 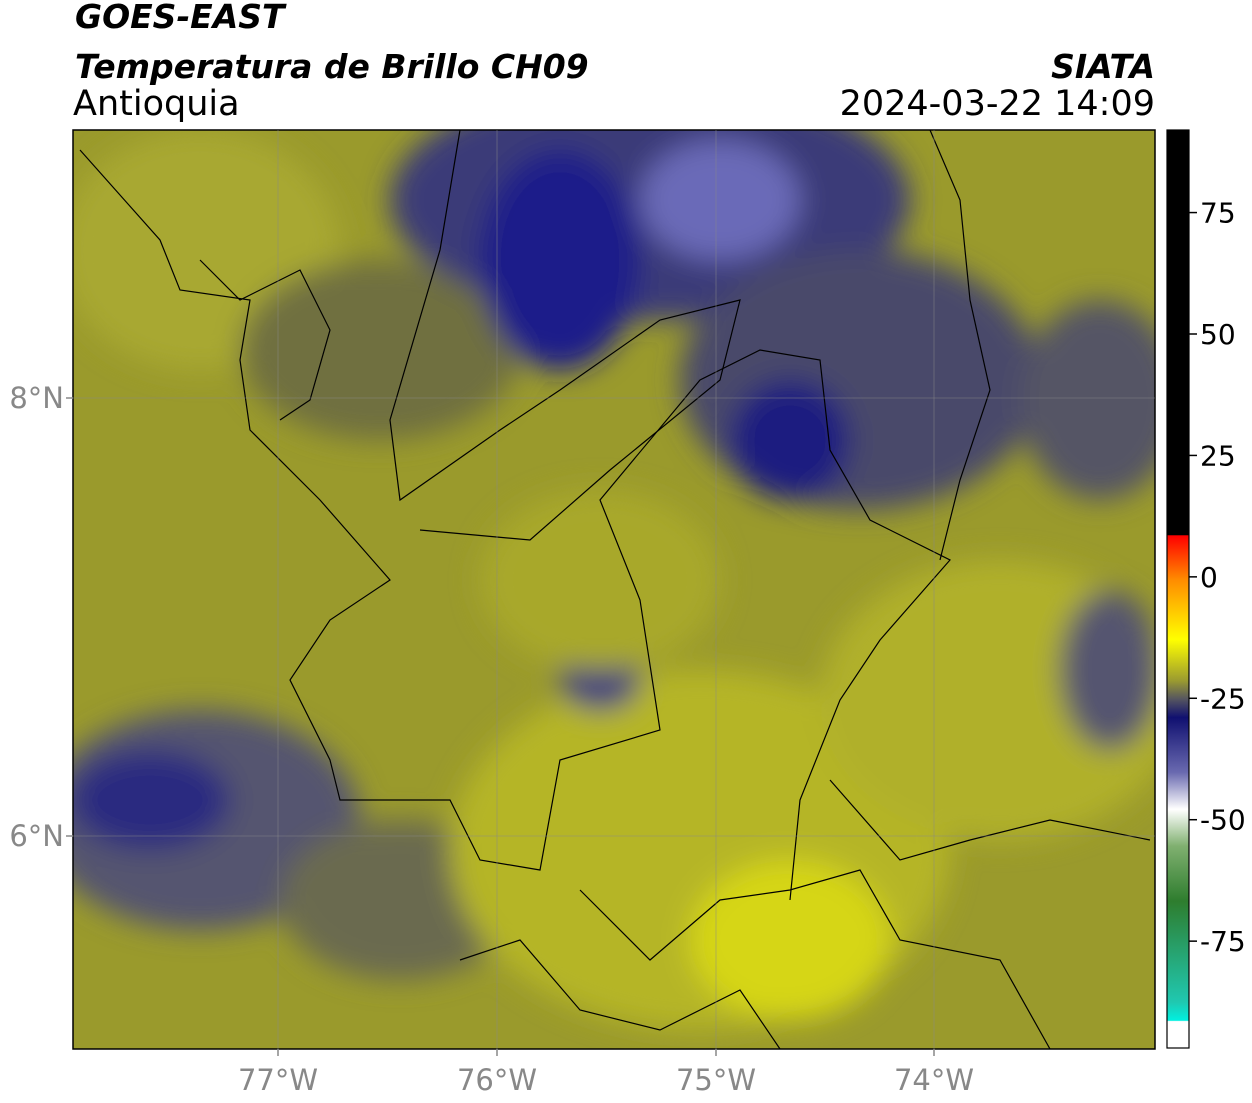 What do you see at coordinates (156, 104) in the screenshot?
I see `region: Antioquia` at bounding box center [156, 104].